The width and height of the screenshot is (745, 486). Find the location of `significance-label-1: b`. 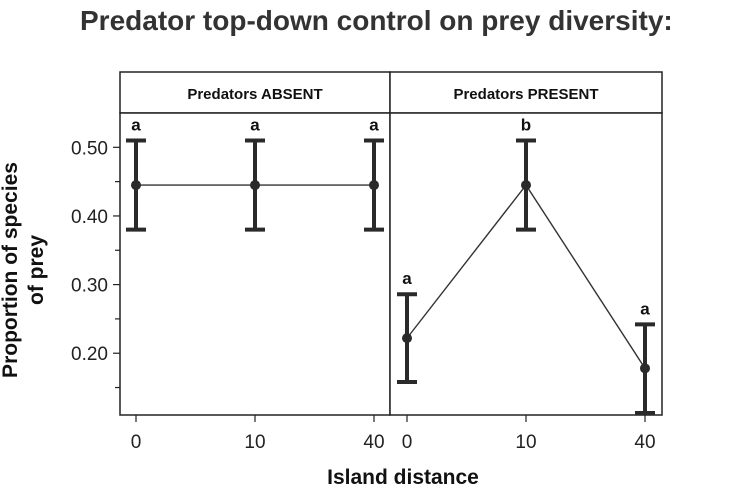

significance-label-1: b is located at coordinates (526, 124).